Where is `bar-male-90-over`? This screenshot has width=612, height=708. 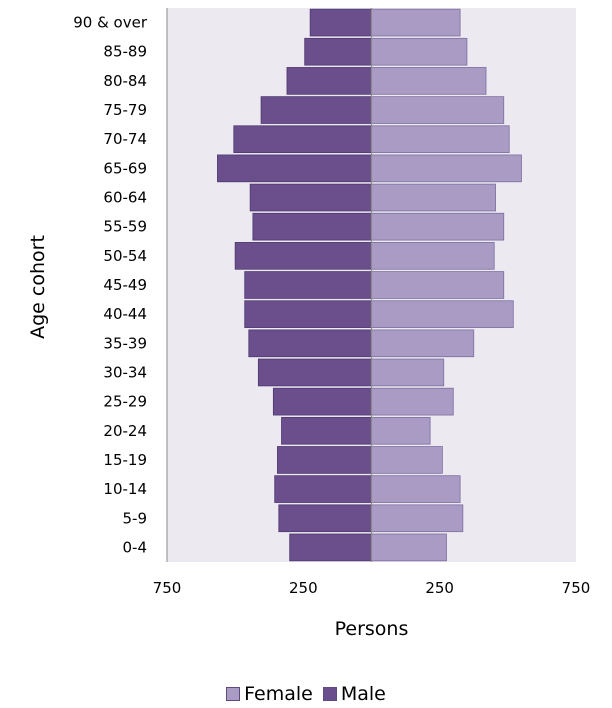
bar-male-90-over is located at coordinates (340, 22).